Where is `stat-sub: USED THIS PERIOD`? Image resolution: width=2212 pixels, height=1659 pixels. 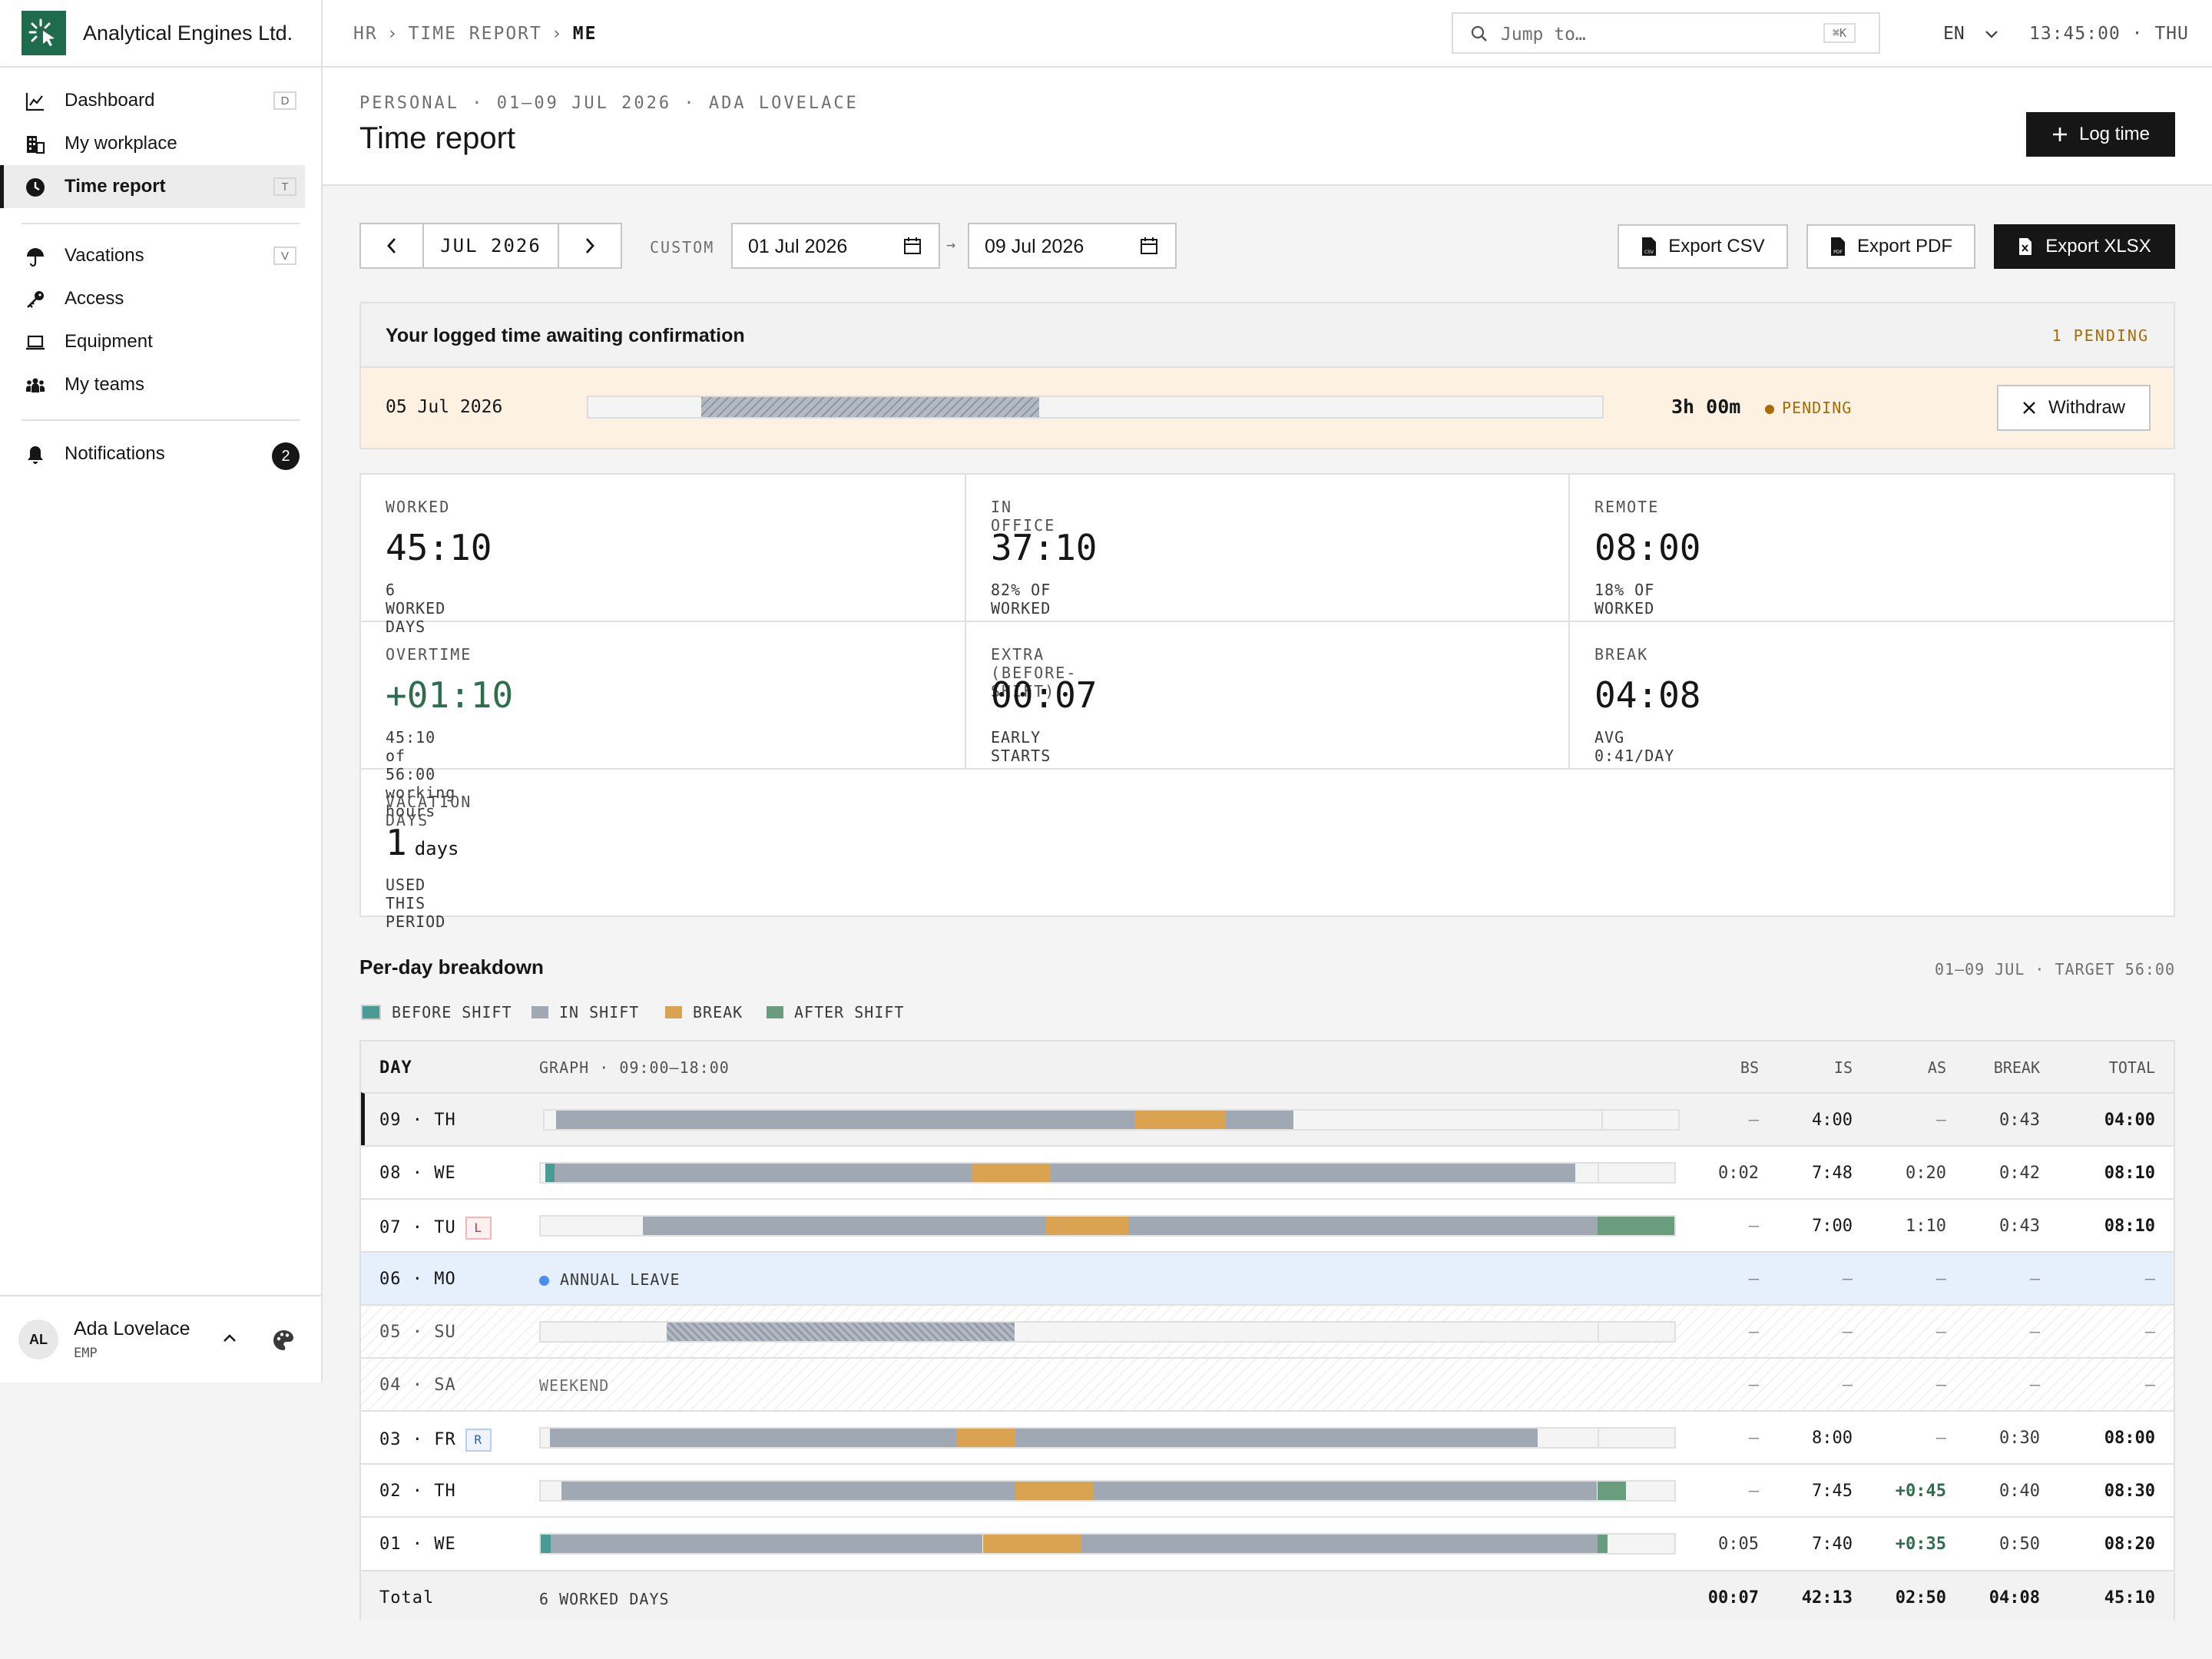 stat-sub: USED THIS PERIOD is located at coordinates (416, 904).